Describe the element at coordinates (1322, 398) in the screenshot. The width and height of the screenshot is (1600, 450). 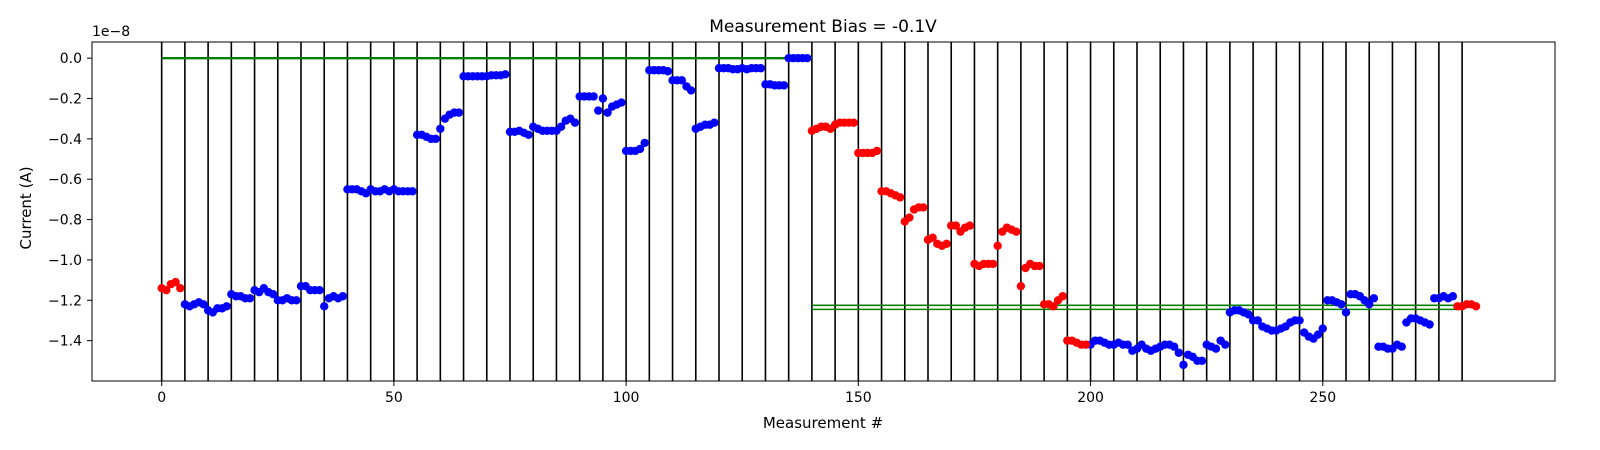
I see `x-tick-label: 250` at that location.